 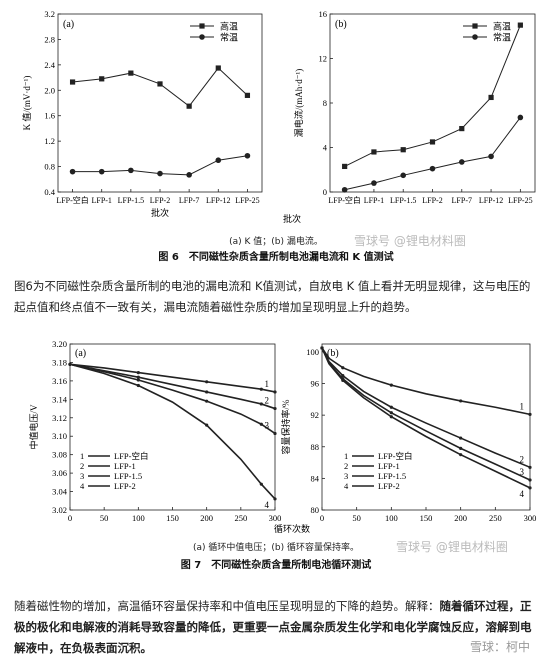 I want to click on fig7-watermark: 雪球号 @锂电材料圈, so click(x=452, y=547).